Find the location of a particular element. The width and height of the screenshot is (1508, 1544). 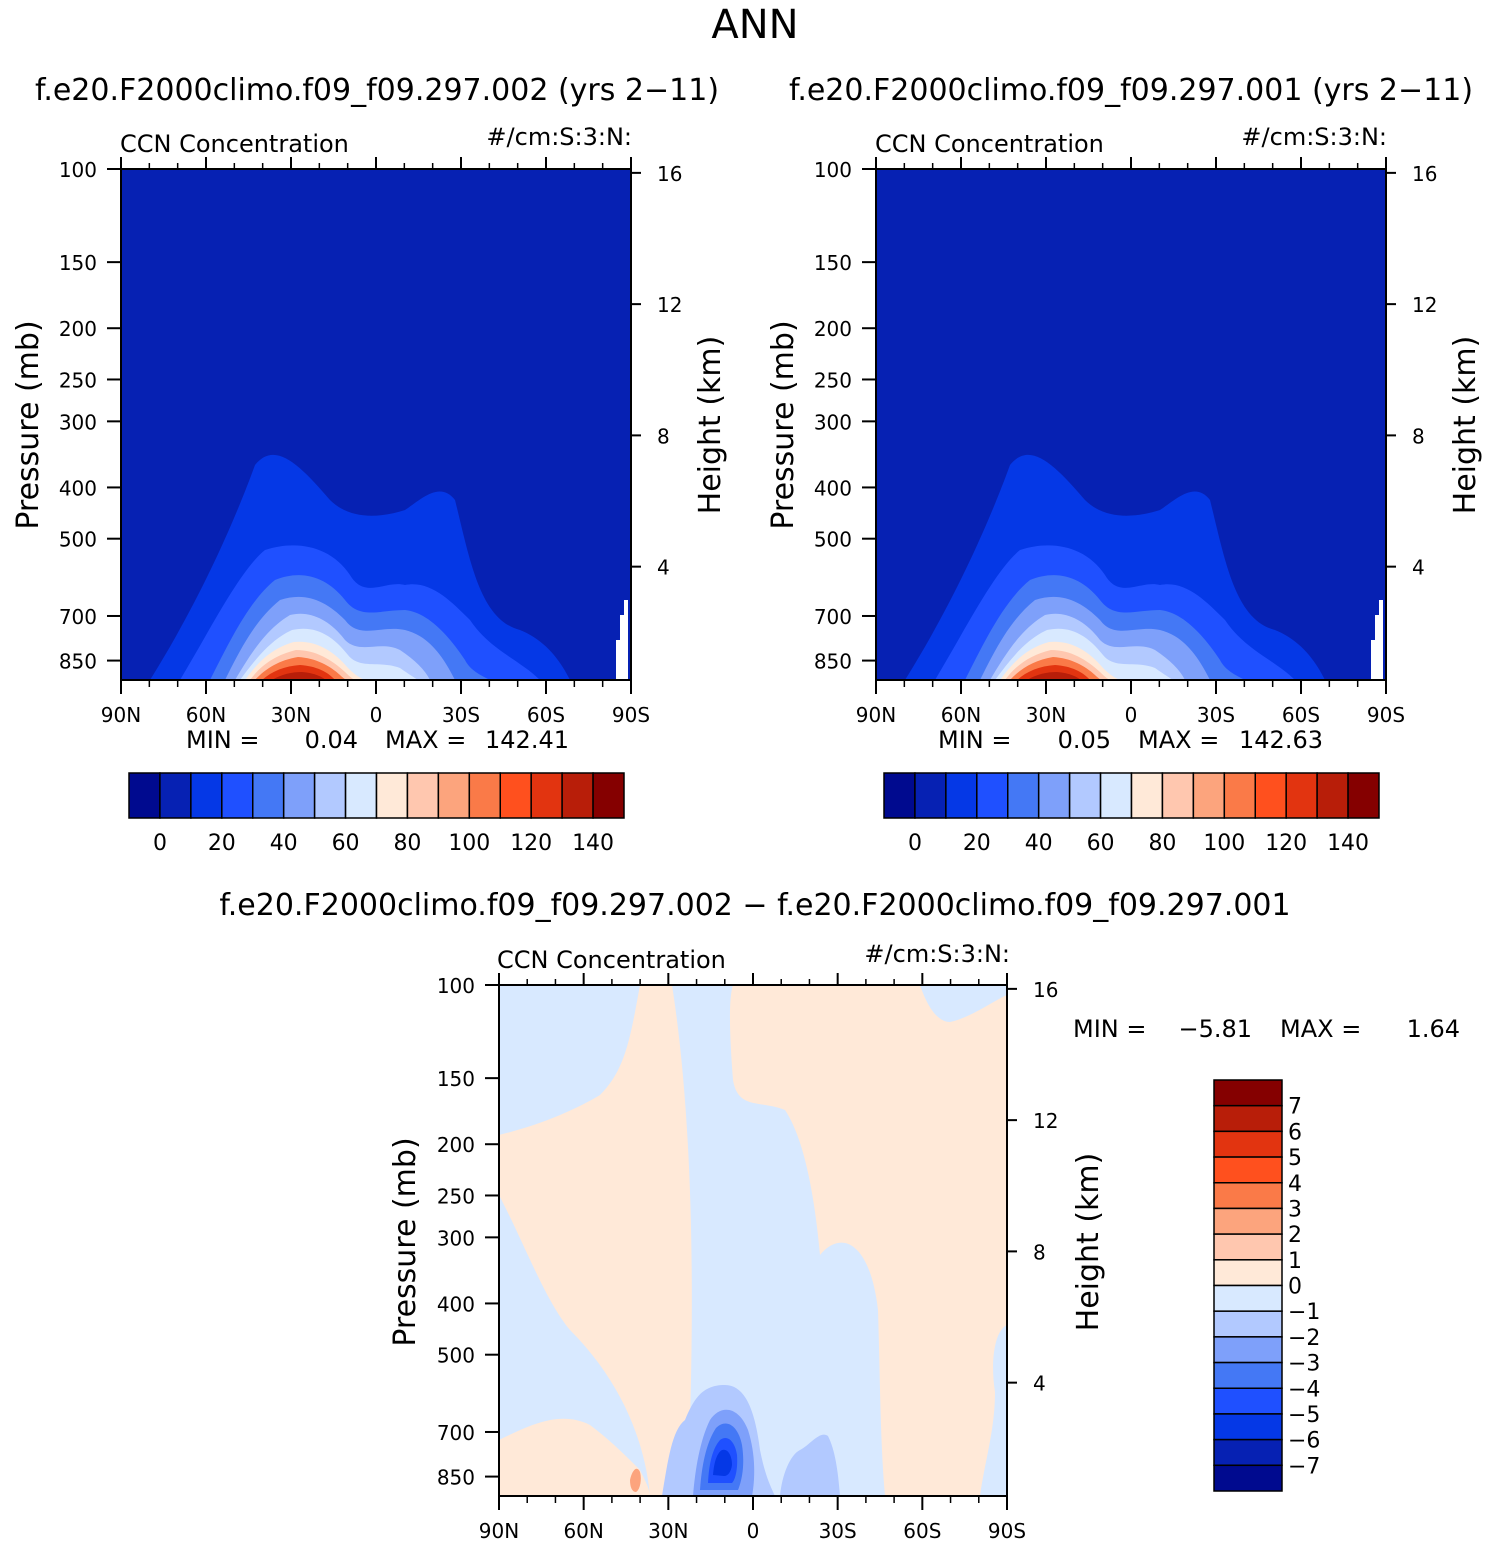

panel1-ytick-label: 500 is located at coordinates (78, 540).